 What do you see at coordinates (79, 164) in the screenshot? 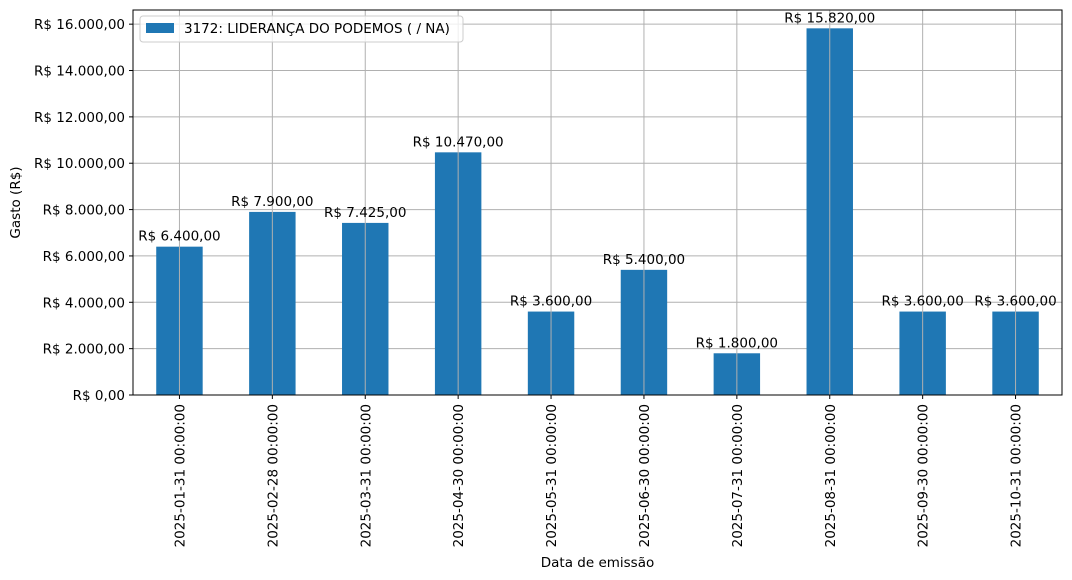
I see `y-tick-label: R$ 10.000,00` at bounding box center [79, 164].